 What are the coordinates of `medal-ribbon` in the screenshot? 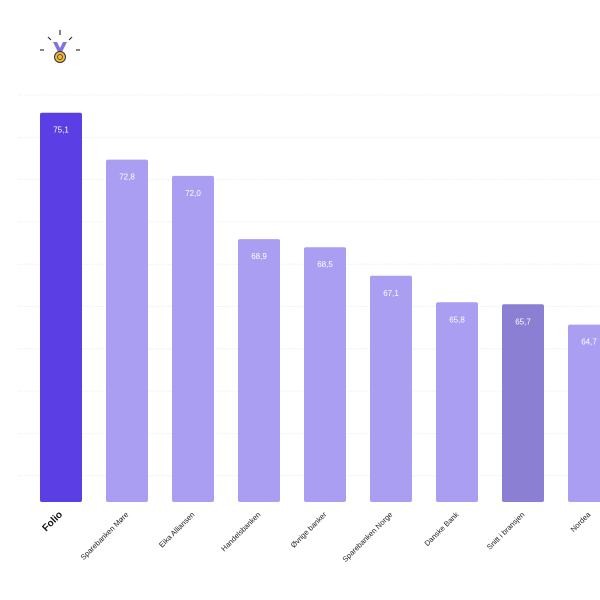 It's located at (60, 47).